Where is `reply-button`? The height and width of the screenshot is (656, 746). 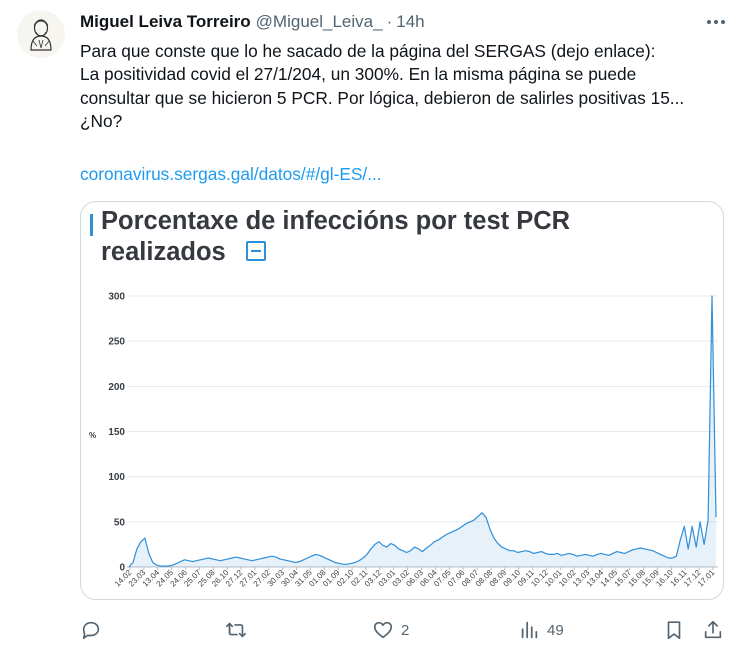 reply-button is located at coordinates (94, 630).